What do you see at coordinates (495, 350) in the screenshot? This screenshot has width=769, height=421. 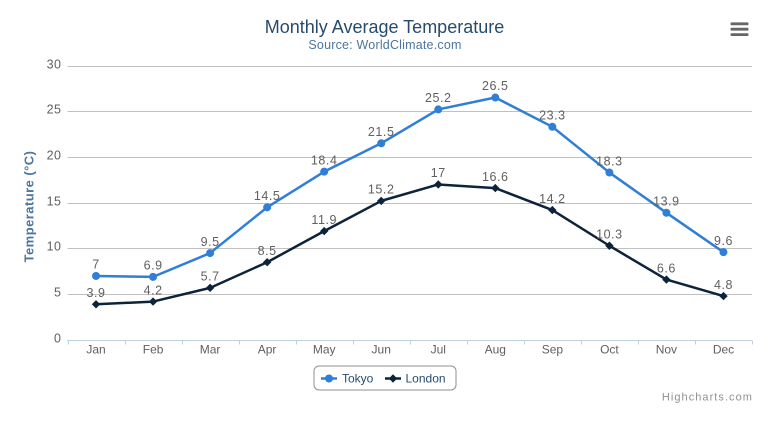 I see `svg-text: Aug` at bounding box center [495, 350].